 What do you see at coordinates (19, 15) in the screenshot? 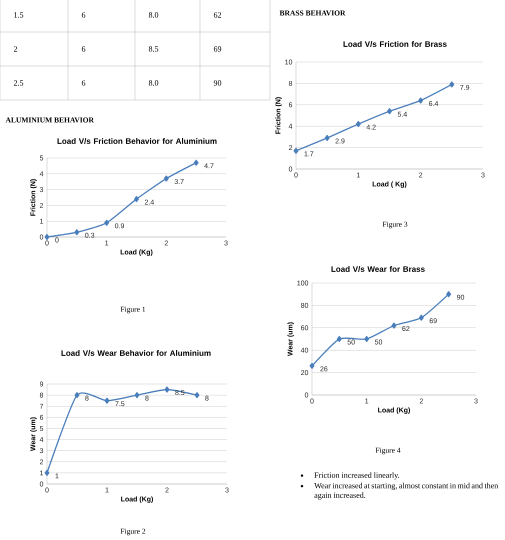
I see `text: 1.5` at bounding box center [19, 15].